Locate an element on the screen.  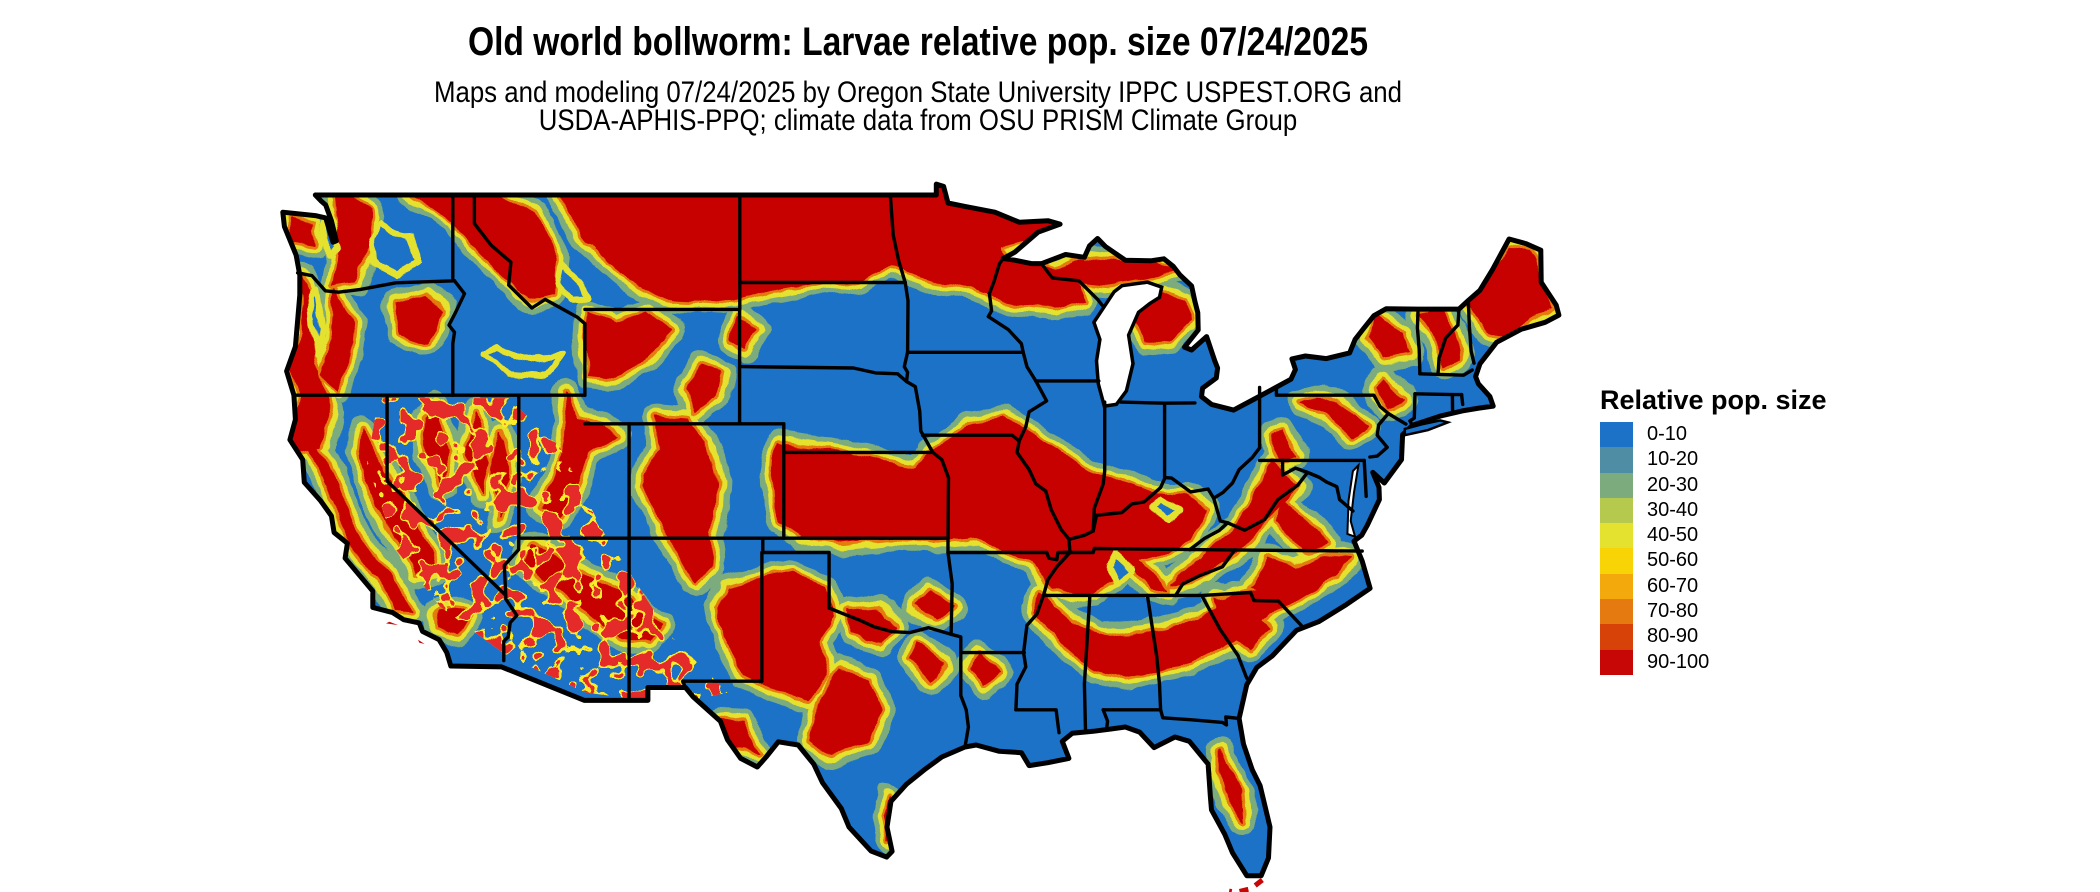
legend-item: 20-30 is located at coordinates (1713, 485).